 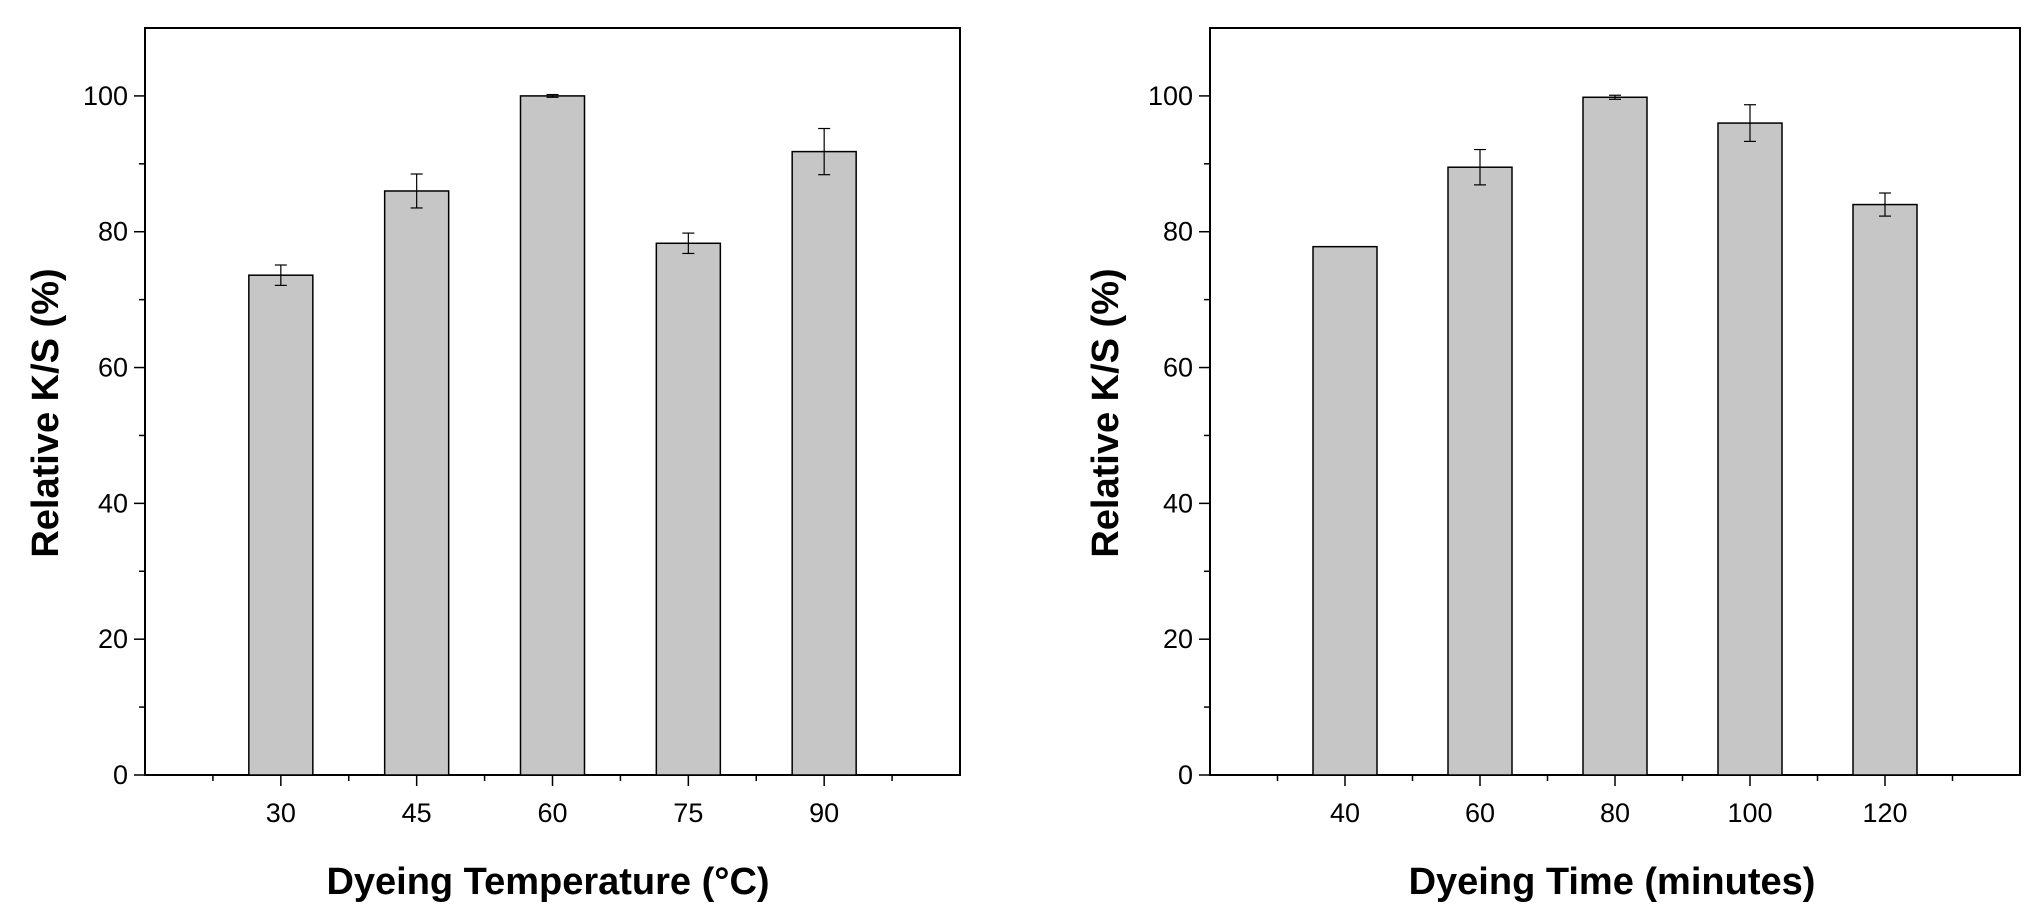 I want to click on temperature-chart-x-tick-label: 75, so click(x=688, y=813).